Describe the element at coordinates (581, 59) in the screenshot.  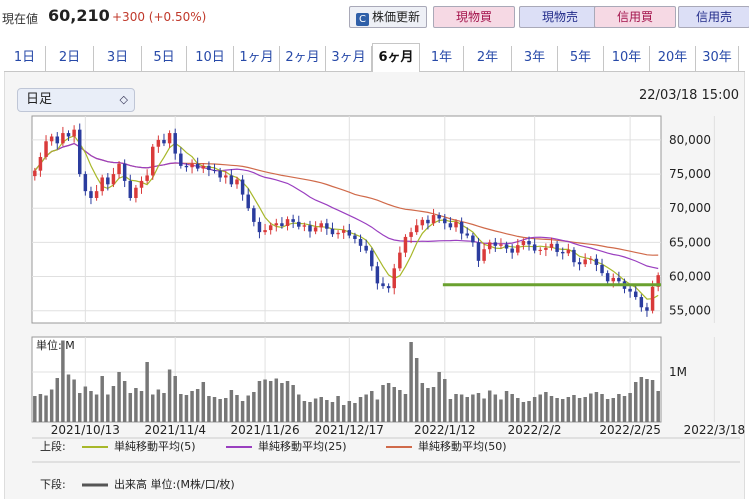
I see `tab-12: 5年` at that location.